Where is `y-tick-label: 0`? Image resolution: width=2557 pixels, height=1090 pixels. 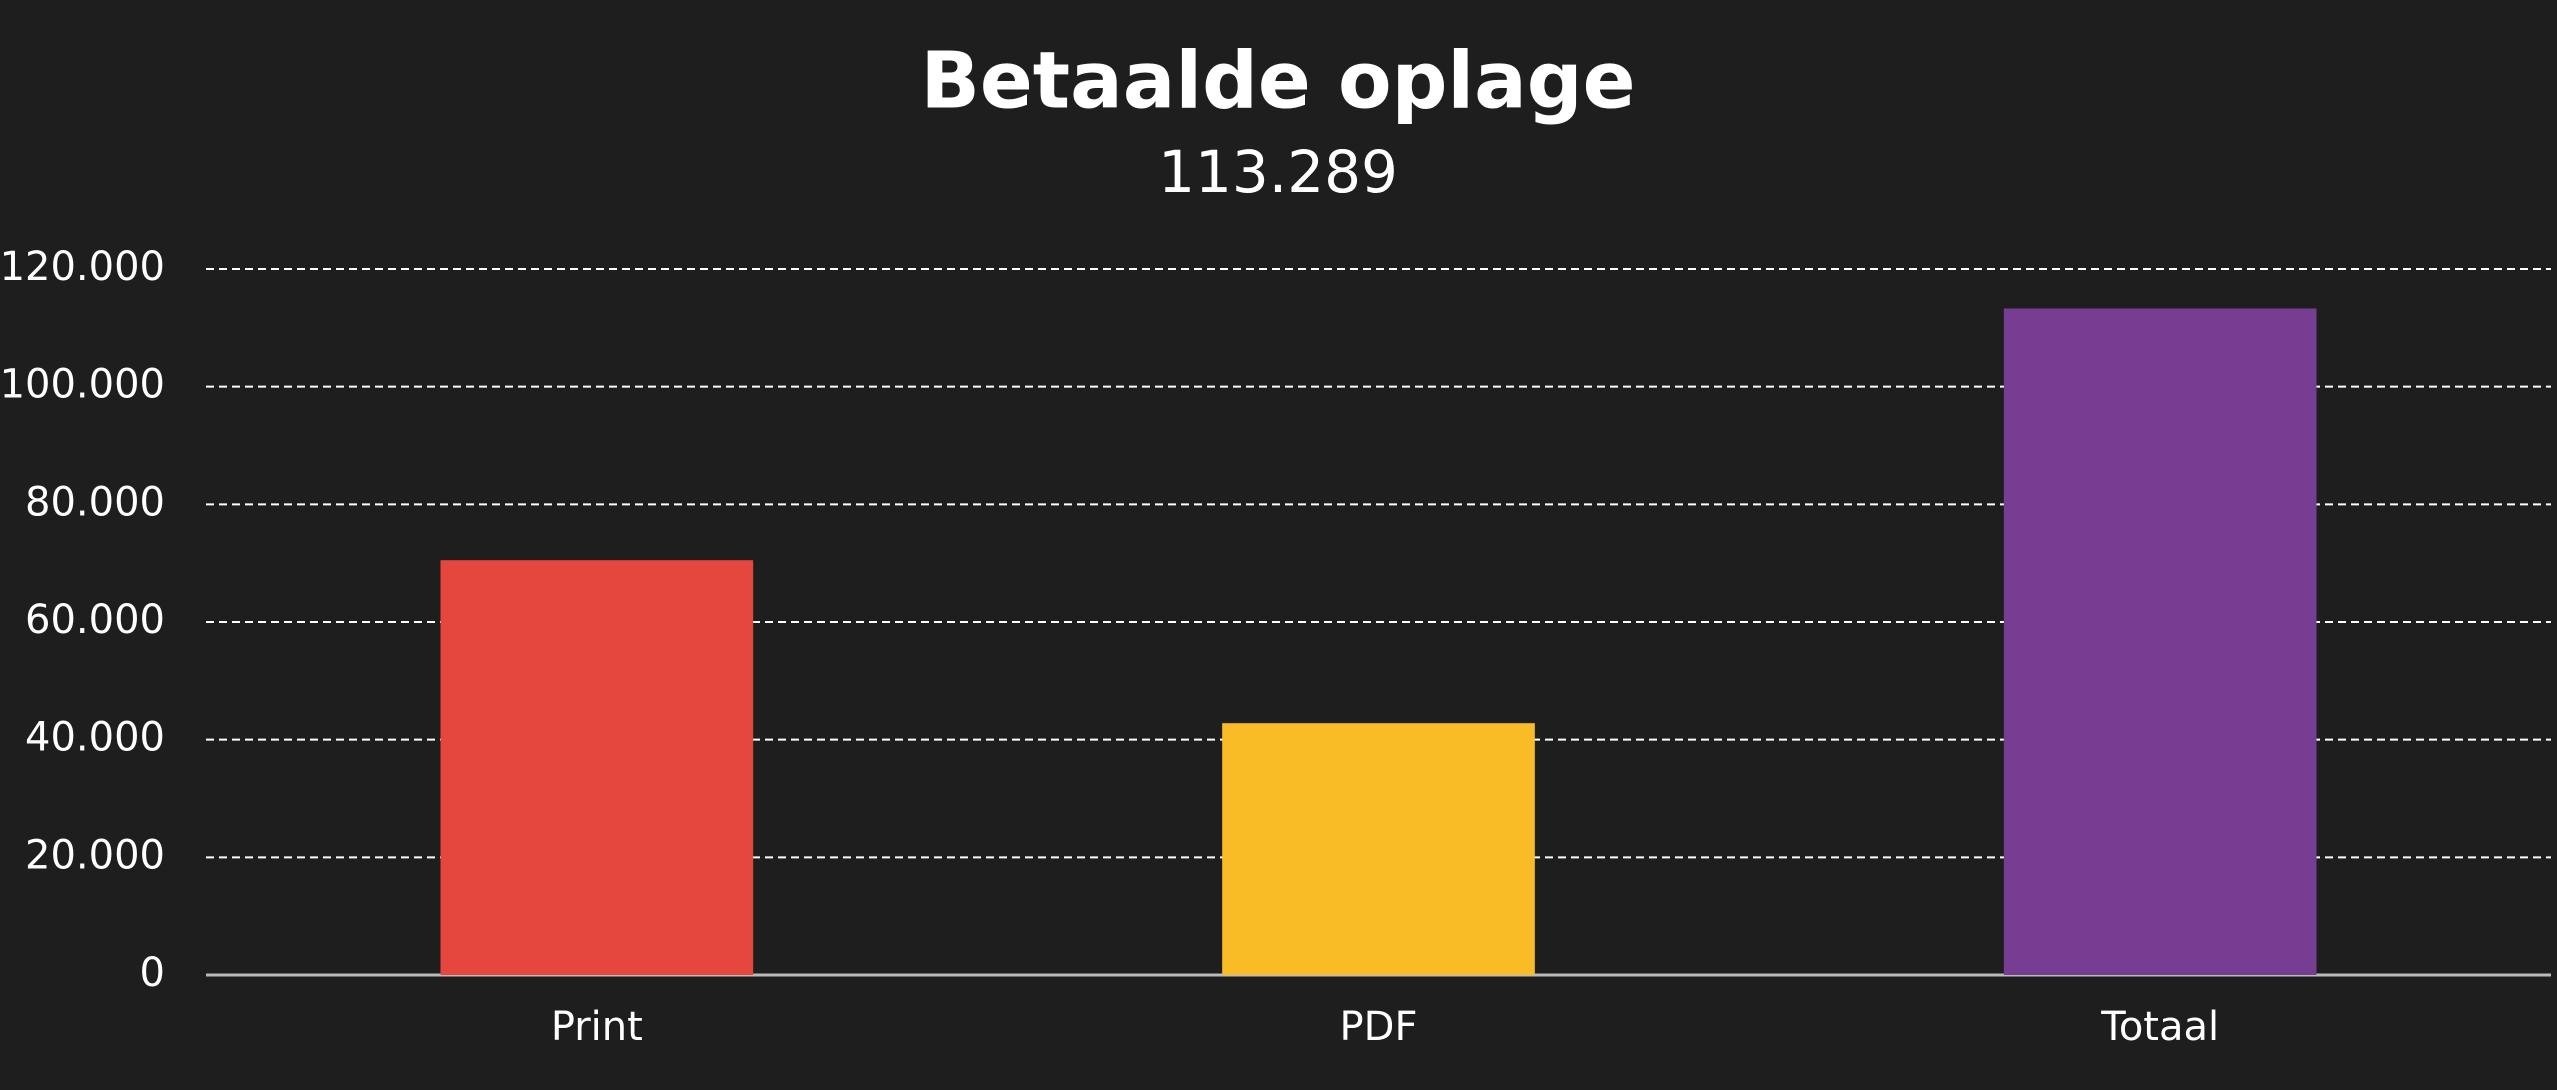
y-tick-label: 0 is located at coordinates (152, 973).